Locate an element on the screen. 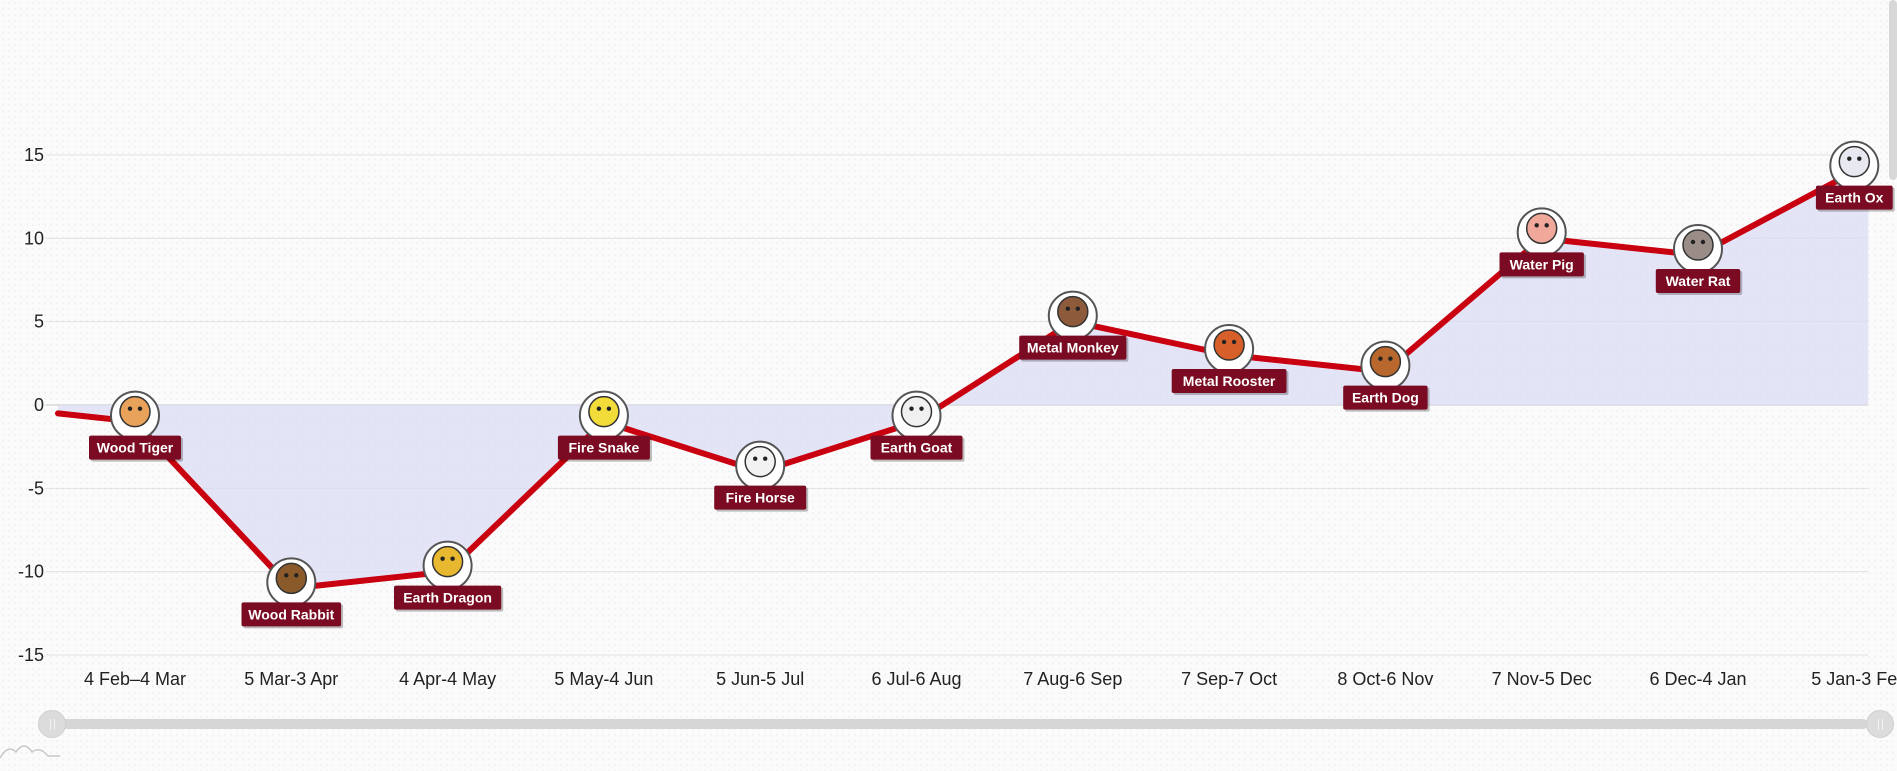 The height and width of the screenshot is (771, 1897). data-point: Earth Ox is located at coordinates (1855, 176).